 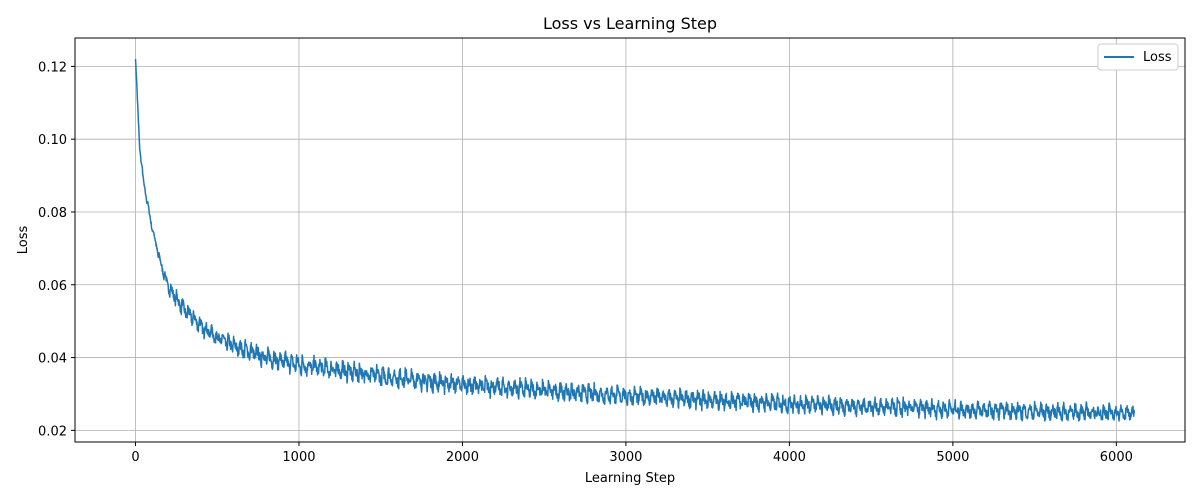 I want to click on legend-label-loss: Loss, so click(x=1157, y=57).